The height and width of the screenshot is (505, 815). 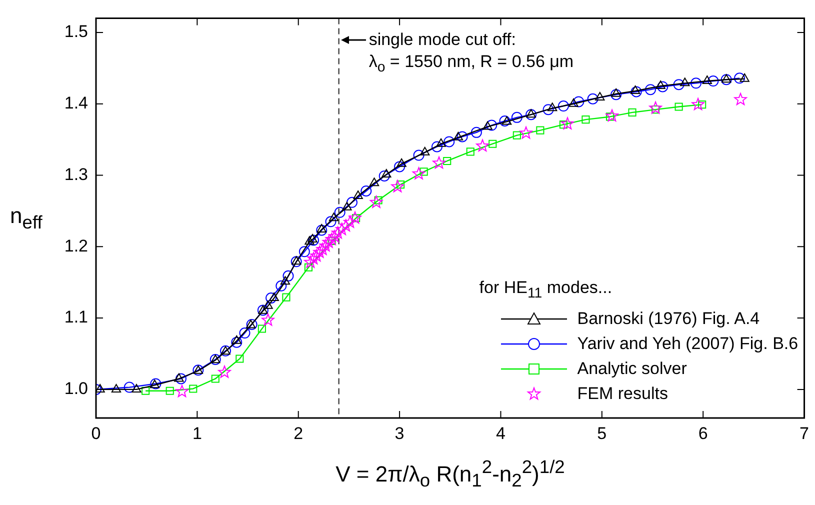 What do you see at coordinates (471, 64) in the screenshot?
I see `annotation: λ$_{o}$ = 1550 nm, R = 0.56 μm` at bounding box center [471, 64].